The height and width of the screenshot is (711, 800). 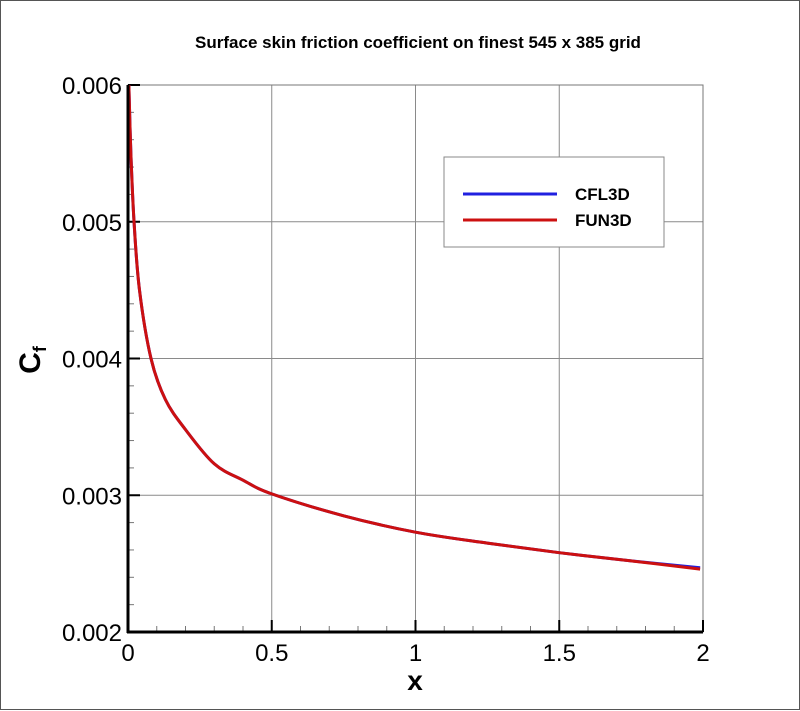 I want to click on y-tick-label: 0.003, so click(x=92, y=496).